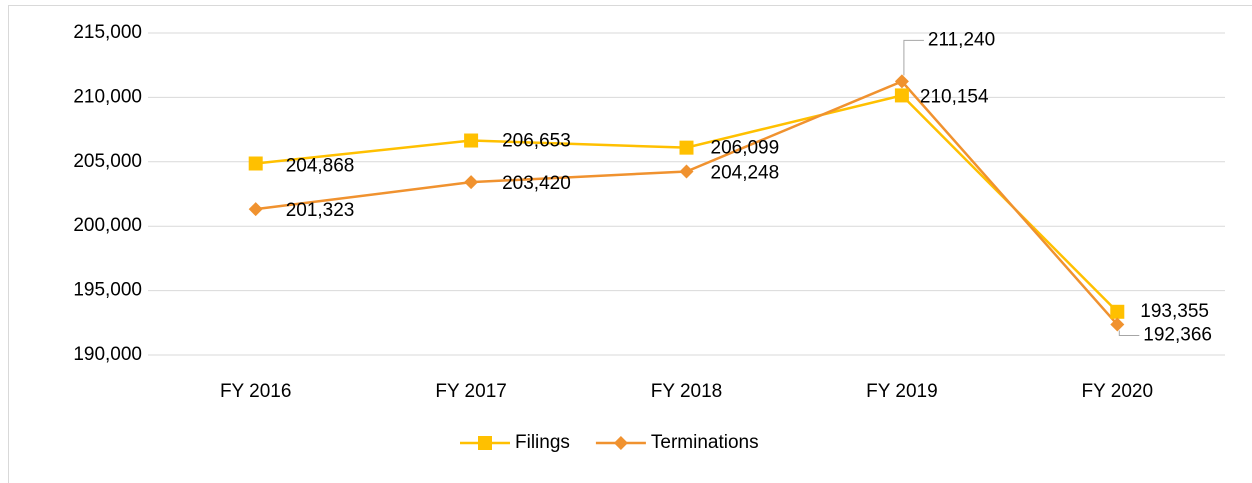  I want to click on y-tick-label: 195,000, so click(107, 290).